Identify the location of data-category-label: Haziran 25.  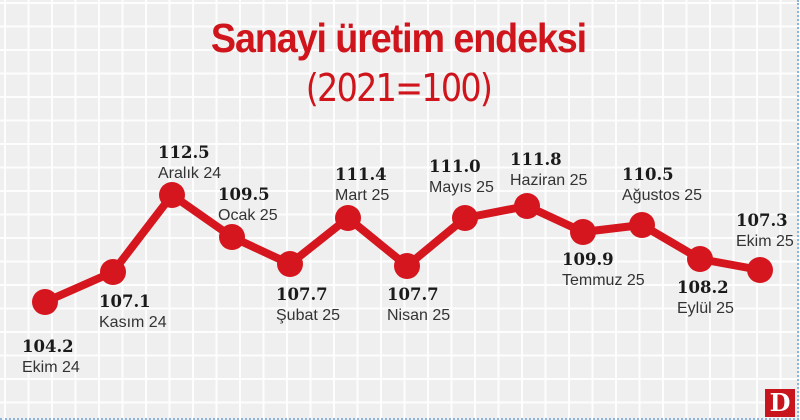
(548, 180).